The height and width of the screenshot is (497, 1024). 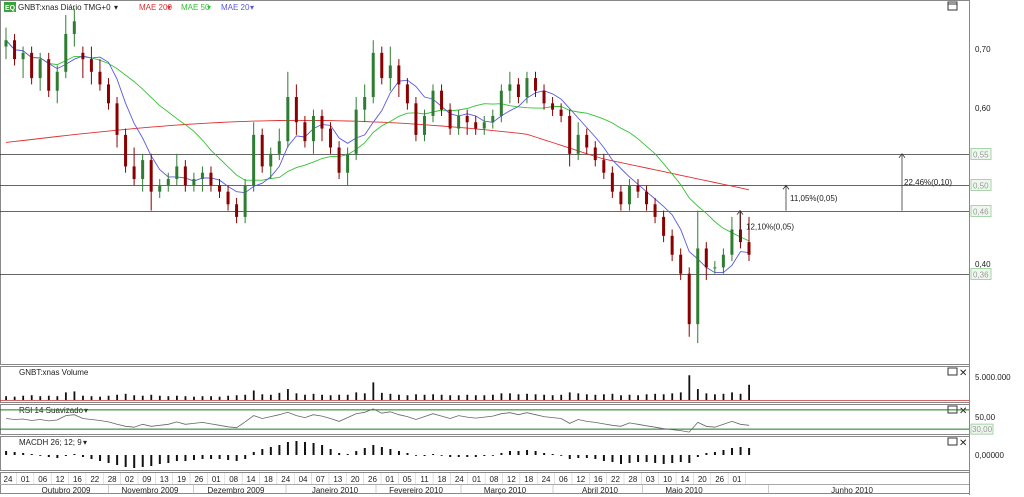 I want to click on price-tick-label: 0,70, so click(x=983, y=49).